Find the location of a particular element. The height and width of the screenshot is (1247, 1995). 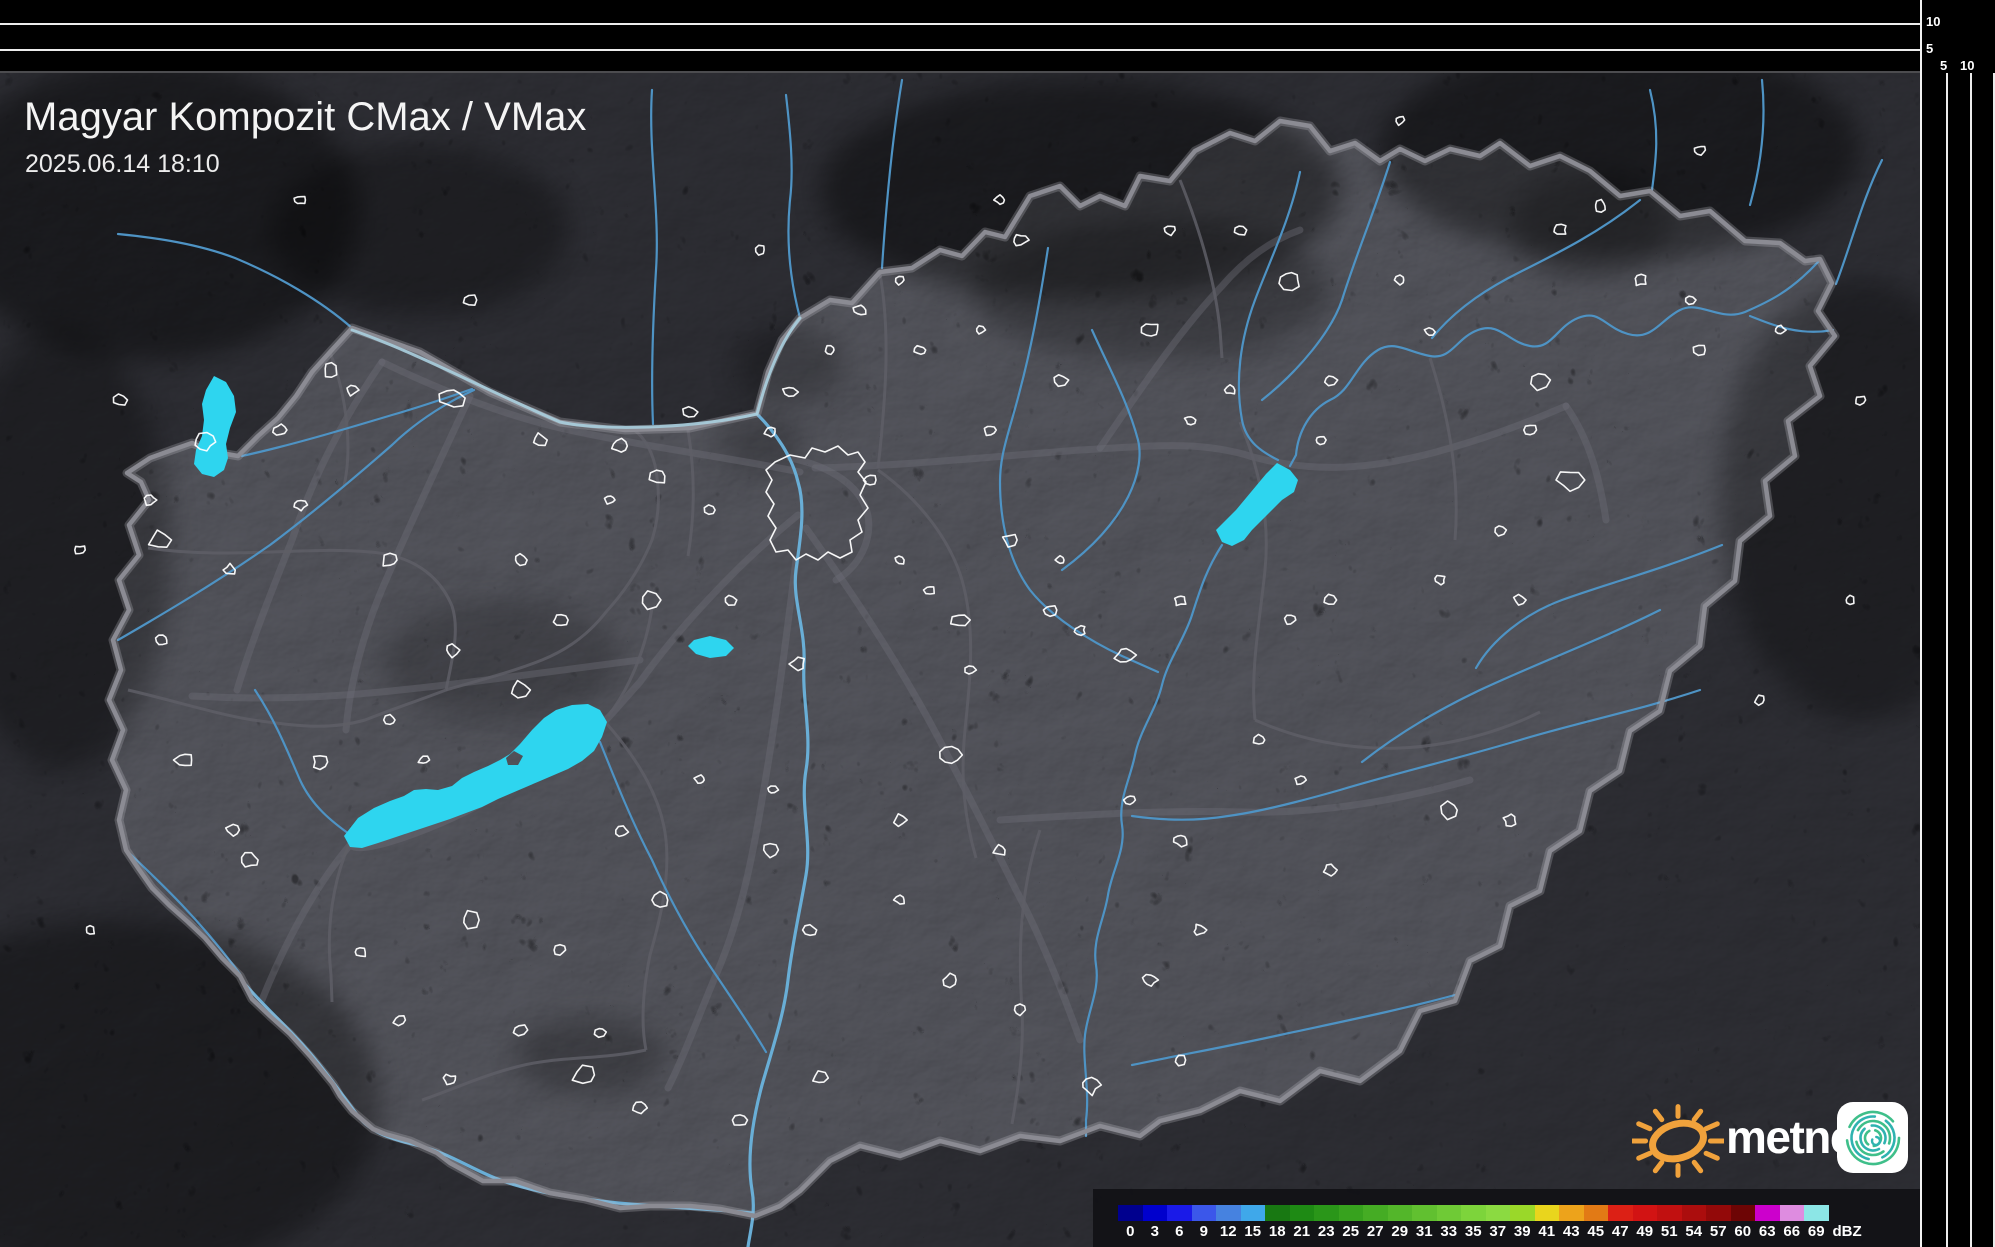

dbz-tick-label: 51 is located at coordinates (1669, 1231).